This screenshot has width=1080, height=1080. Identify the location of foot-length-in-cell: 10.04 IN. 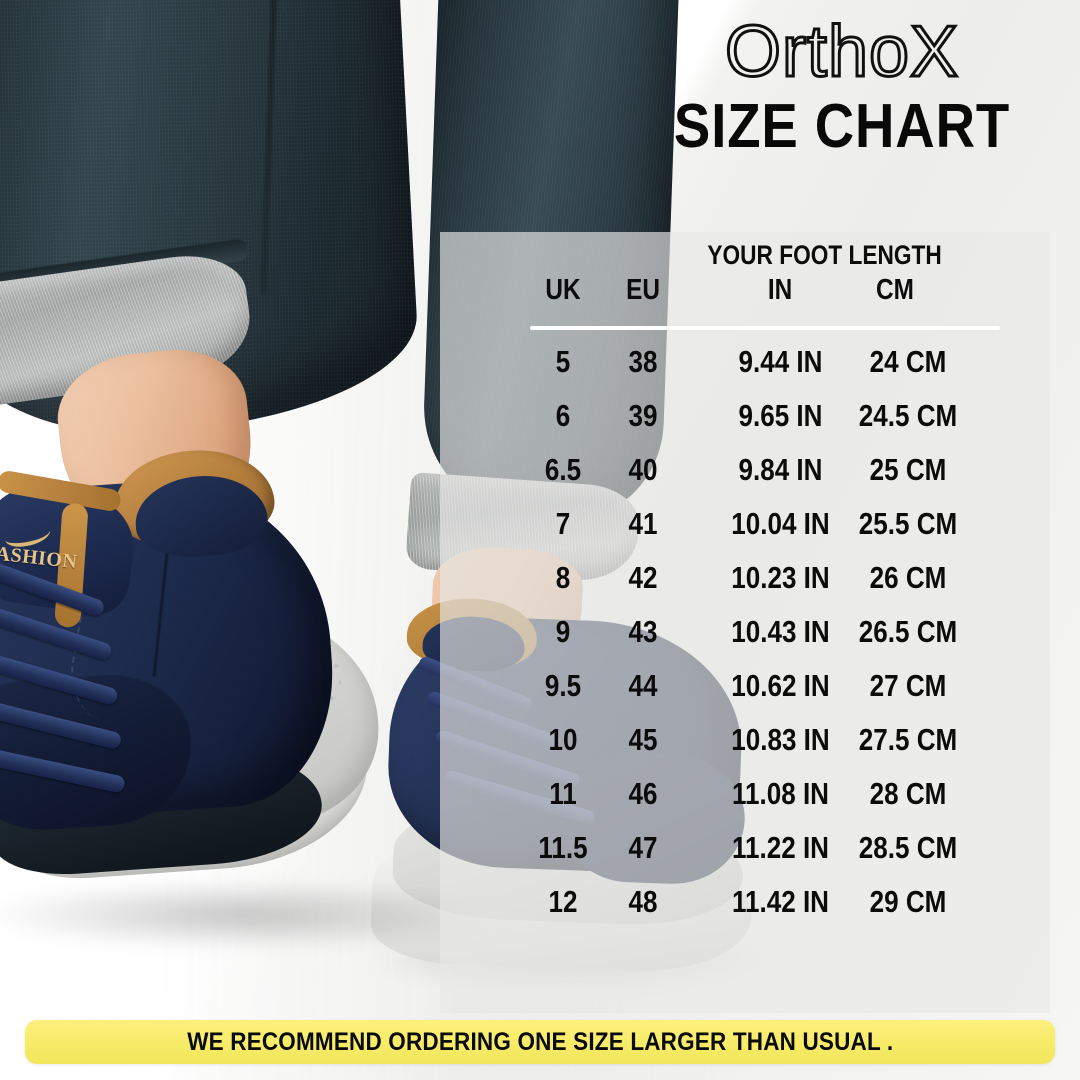
(780, 523).